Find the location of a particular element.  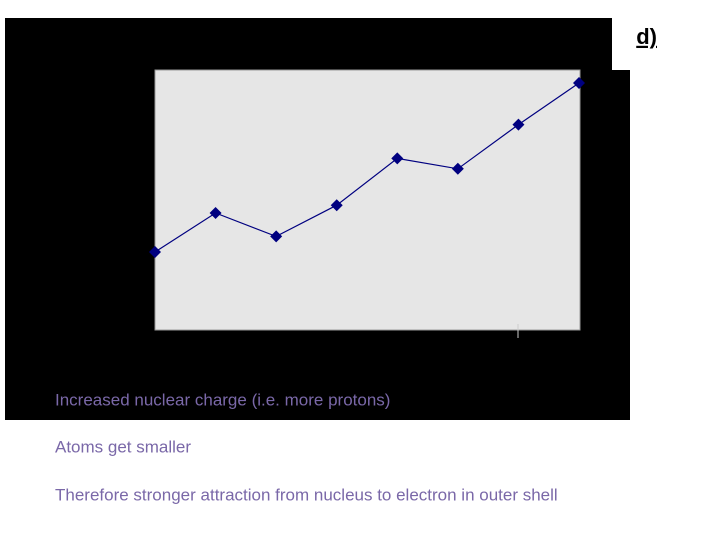

overlay is located at coordinates (308, 44).